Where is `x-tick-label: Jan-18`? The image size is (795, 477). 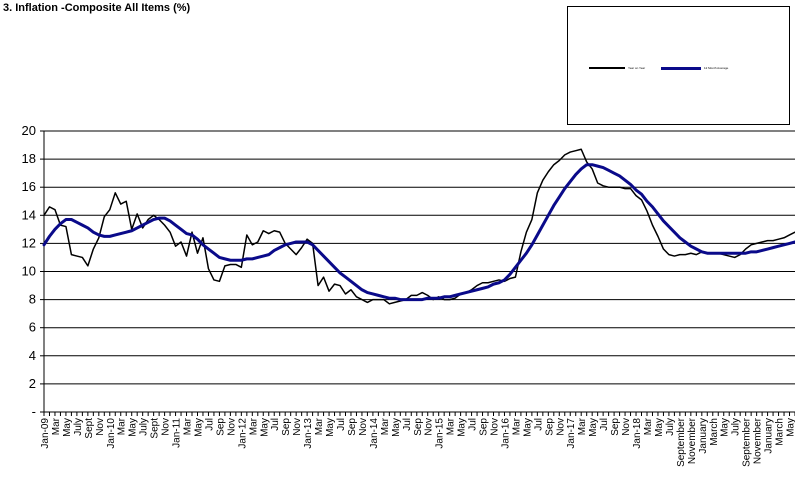
x-tick-label: Jan-18 is located at coordinates (637, 433).